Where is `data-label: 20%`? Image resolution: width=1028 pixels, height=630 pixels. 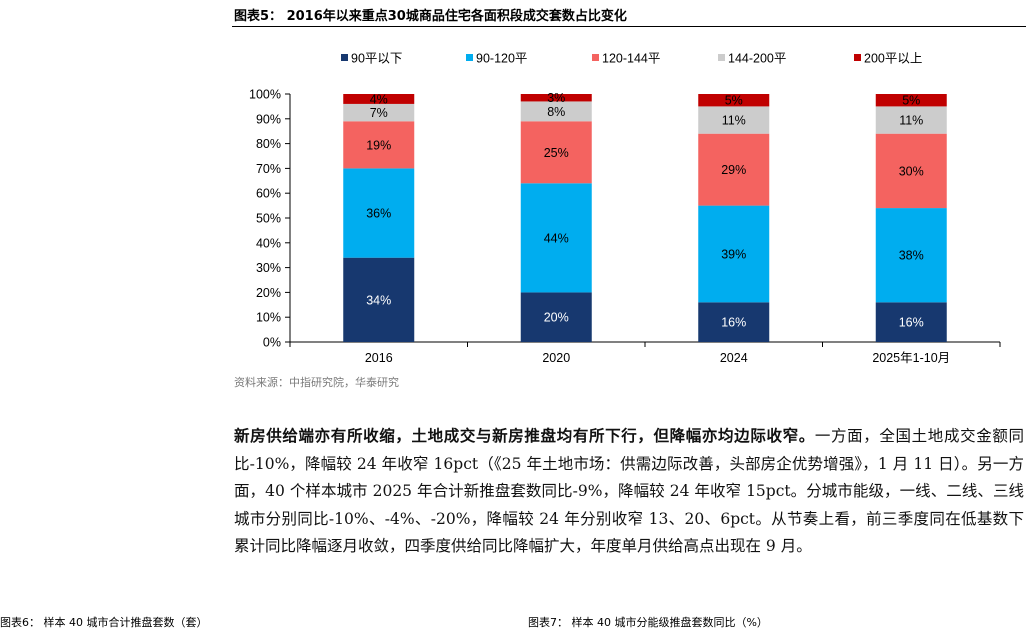 data-label: 20% is located at coordinates (556, 318).